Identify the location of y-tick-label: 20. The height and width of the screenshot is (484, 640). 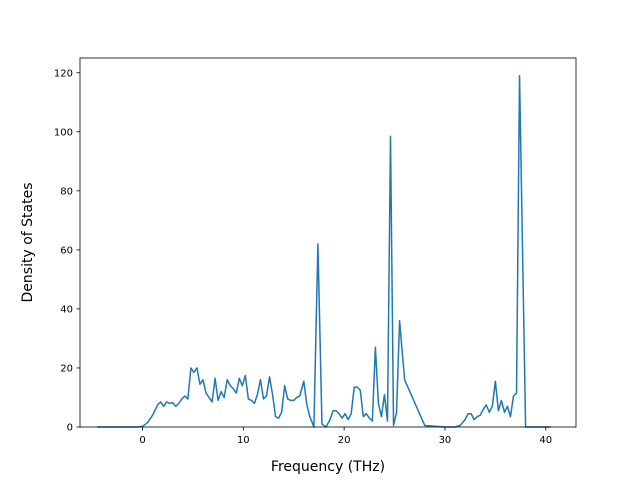
(66, 368).